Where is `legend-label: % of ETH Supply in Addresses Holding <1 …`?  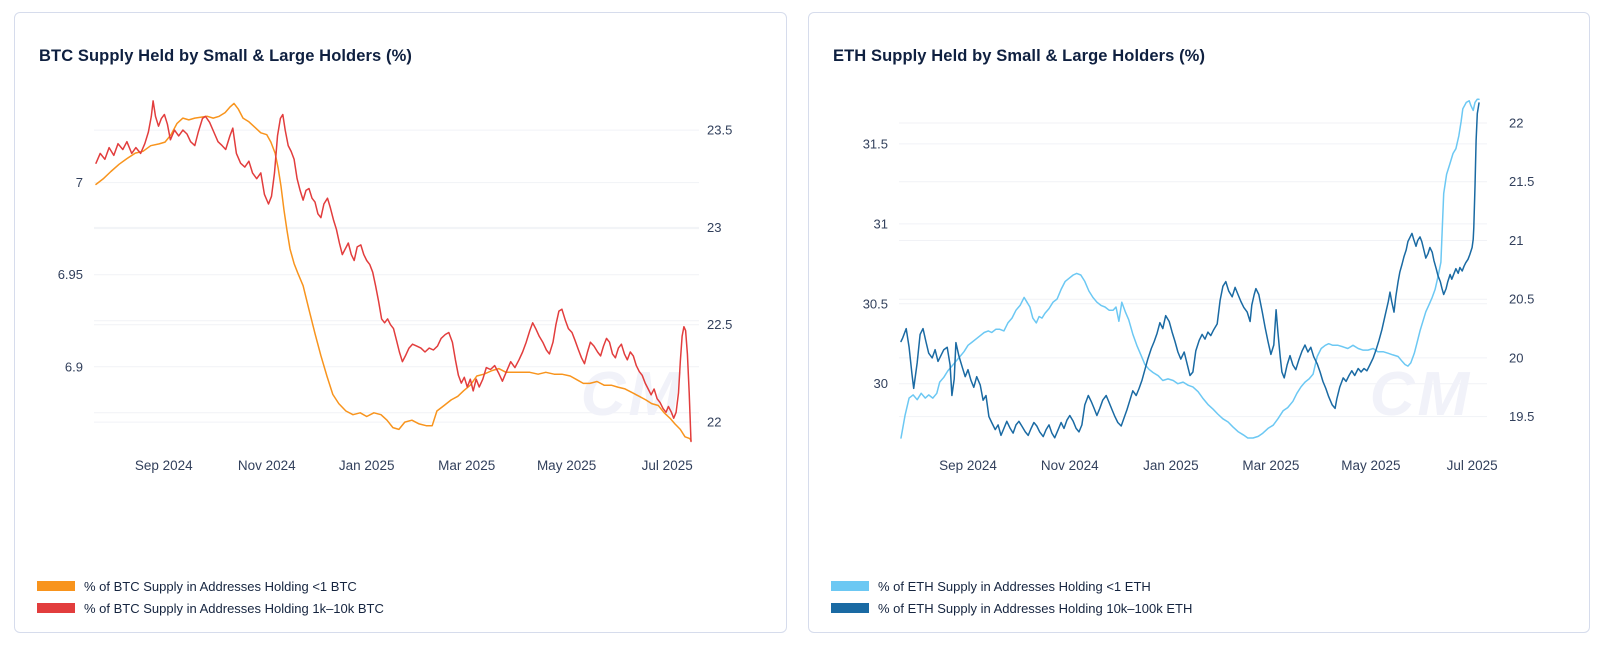 legend-label: % of ETH Supply in Addresses Holding <1 … is located at coordinates (1014, 586).